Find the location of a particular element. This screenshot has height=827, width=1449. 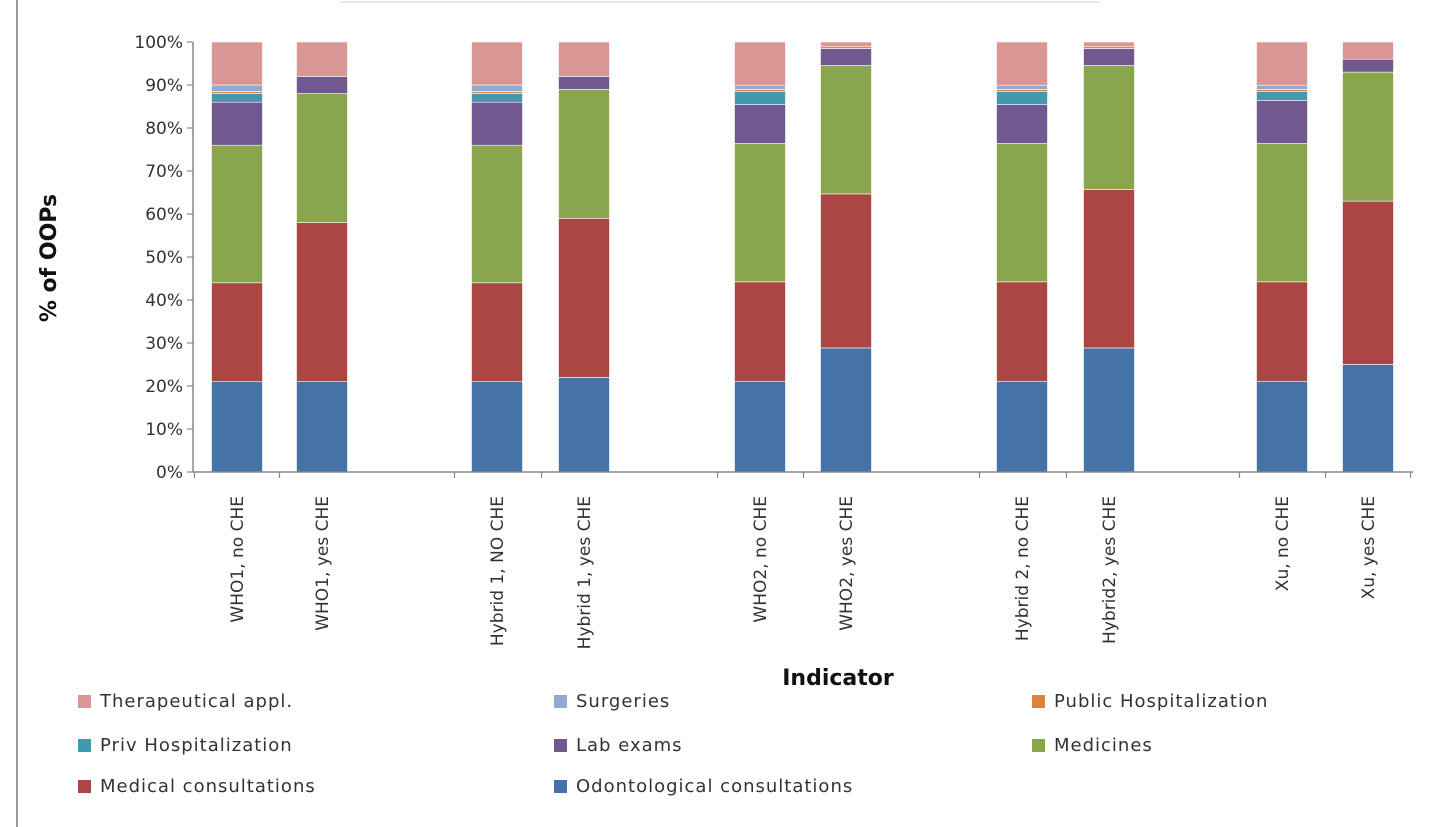

legend-label: Lab exams is located at coordinates (629, 745).